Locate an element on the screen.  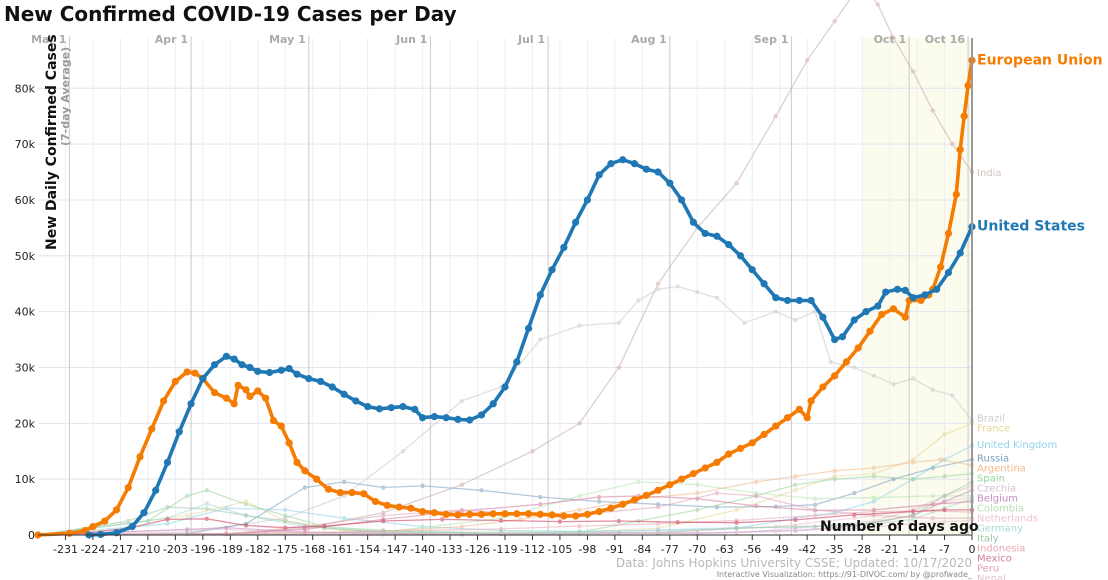
series-nepal is located at coordinates (505, 528).